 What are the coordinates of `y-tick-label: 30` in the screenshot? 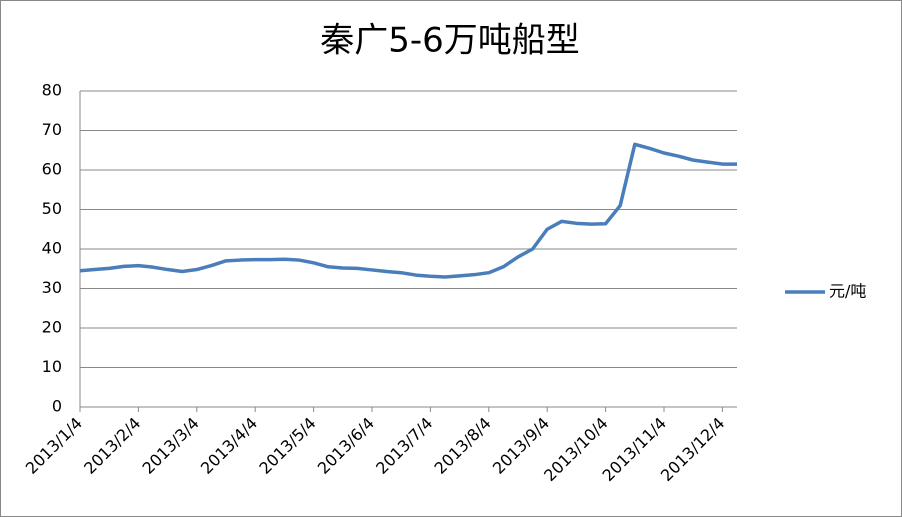 It's located at (52, 287).